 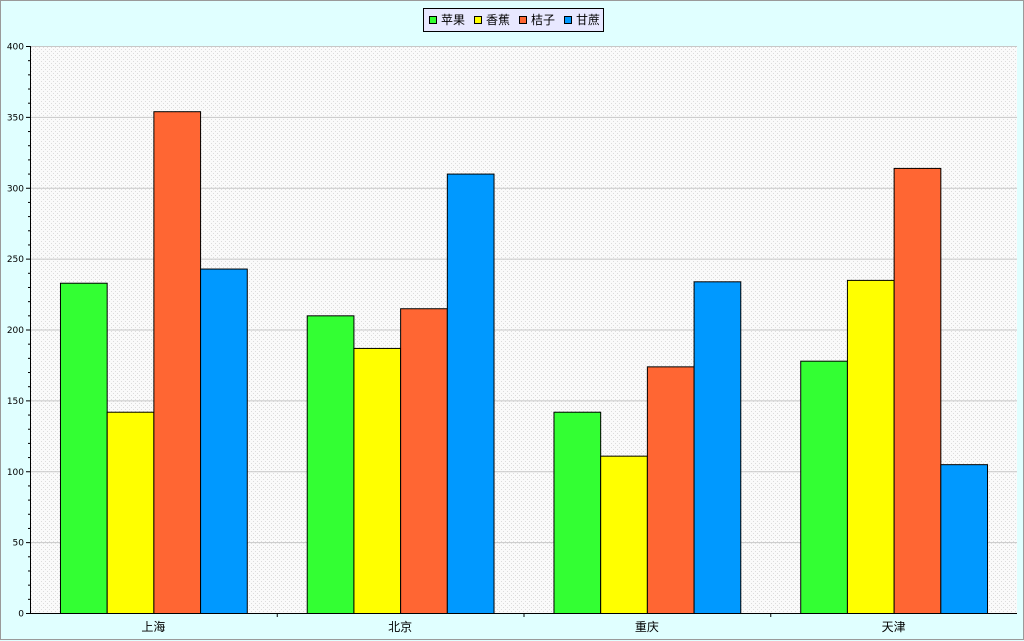 I want to click on y-tick-label: 150, so click(x=15, y=402).